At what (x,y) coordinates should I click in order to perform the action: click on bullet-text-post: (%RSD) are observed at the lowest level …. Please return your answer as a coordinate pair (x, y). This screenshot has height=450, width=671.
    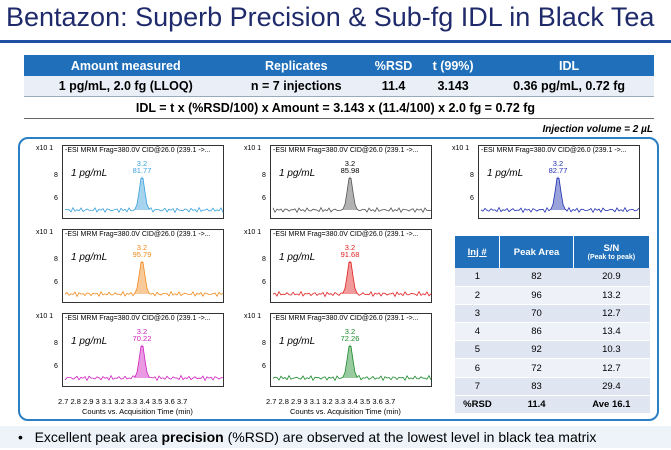
    Looking at the image, I should click on (410, 437).